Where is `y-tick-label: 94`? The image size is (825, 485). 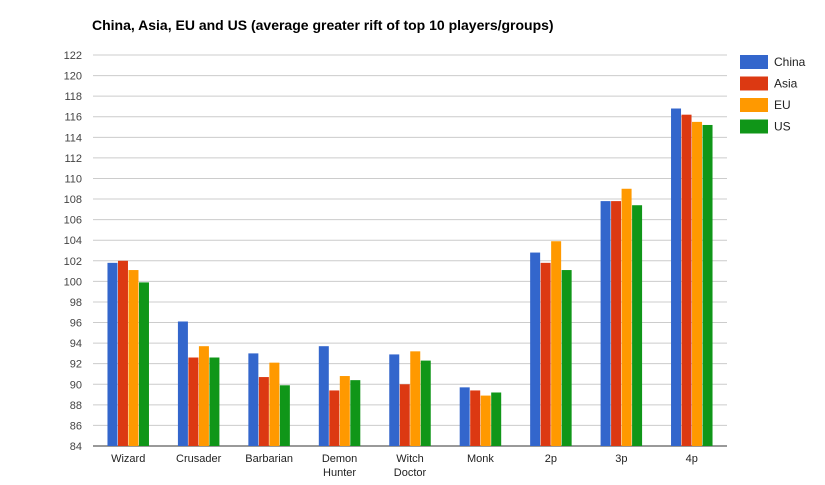
y-tick-label: 94 is located at coordinates (76, 344).